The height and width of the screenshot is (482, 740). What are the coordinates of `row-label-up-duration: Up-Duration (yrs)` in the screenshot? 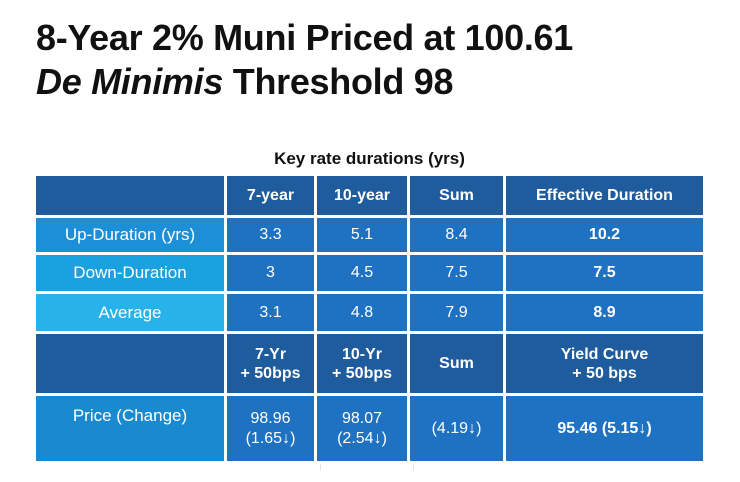 It's located at (131, 236).